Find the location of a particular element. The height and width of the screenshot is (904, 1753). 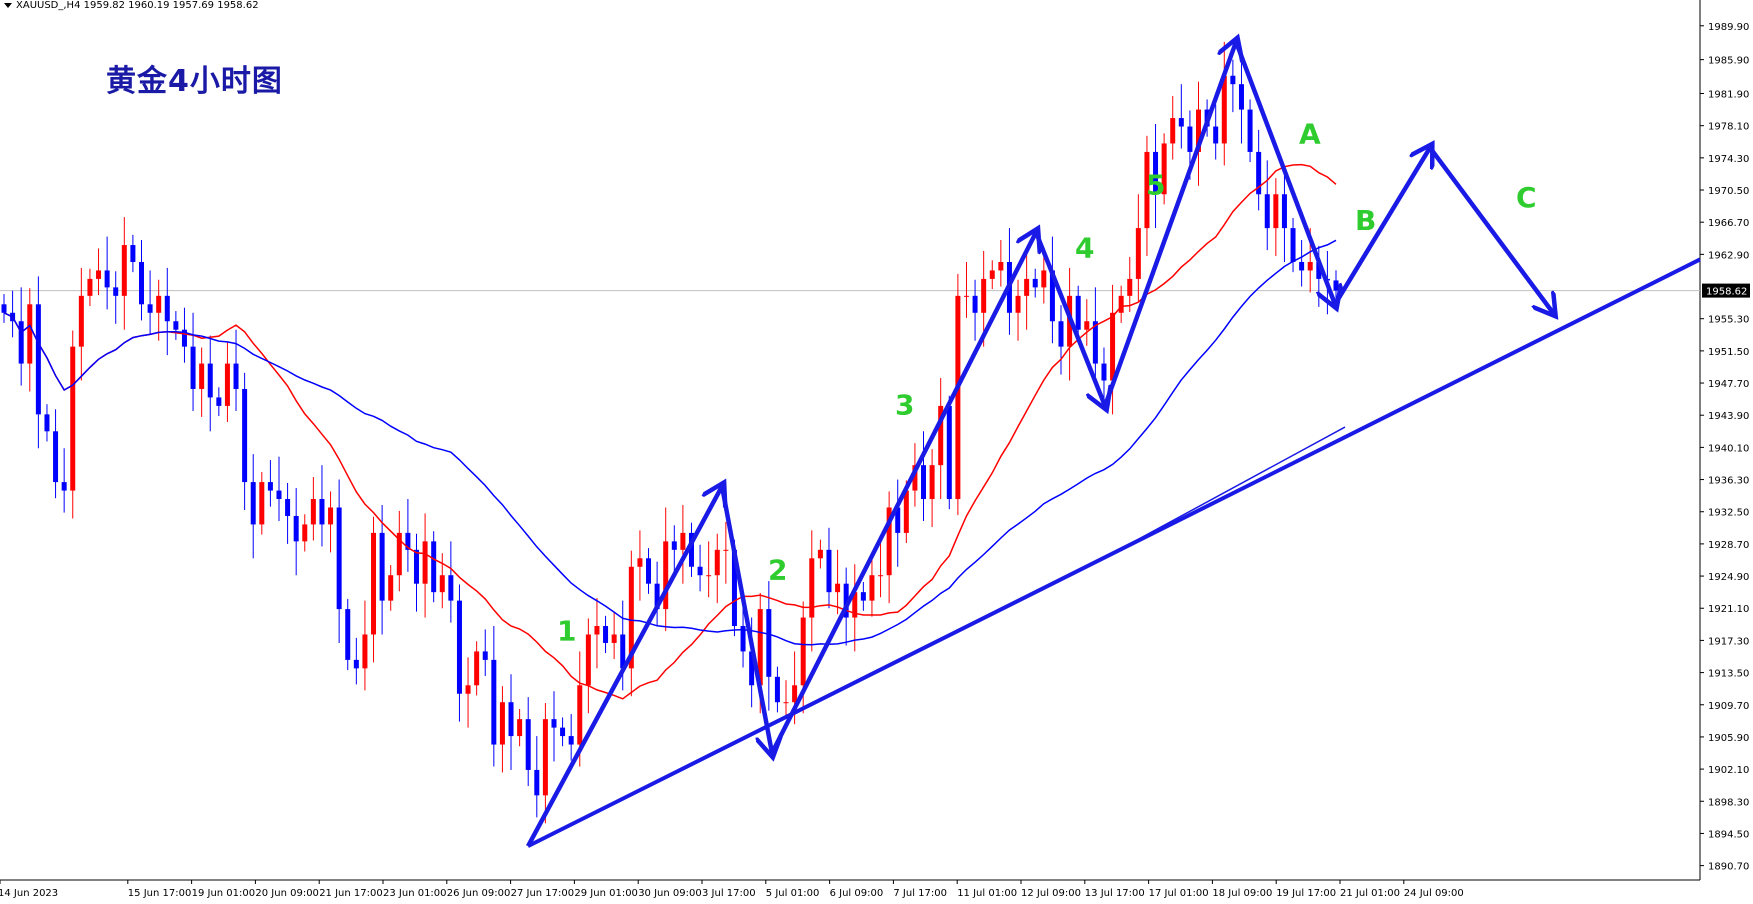

y-tick-label: 1985.90 is located at coordinates (1728, 61).